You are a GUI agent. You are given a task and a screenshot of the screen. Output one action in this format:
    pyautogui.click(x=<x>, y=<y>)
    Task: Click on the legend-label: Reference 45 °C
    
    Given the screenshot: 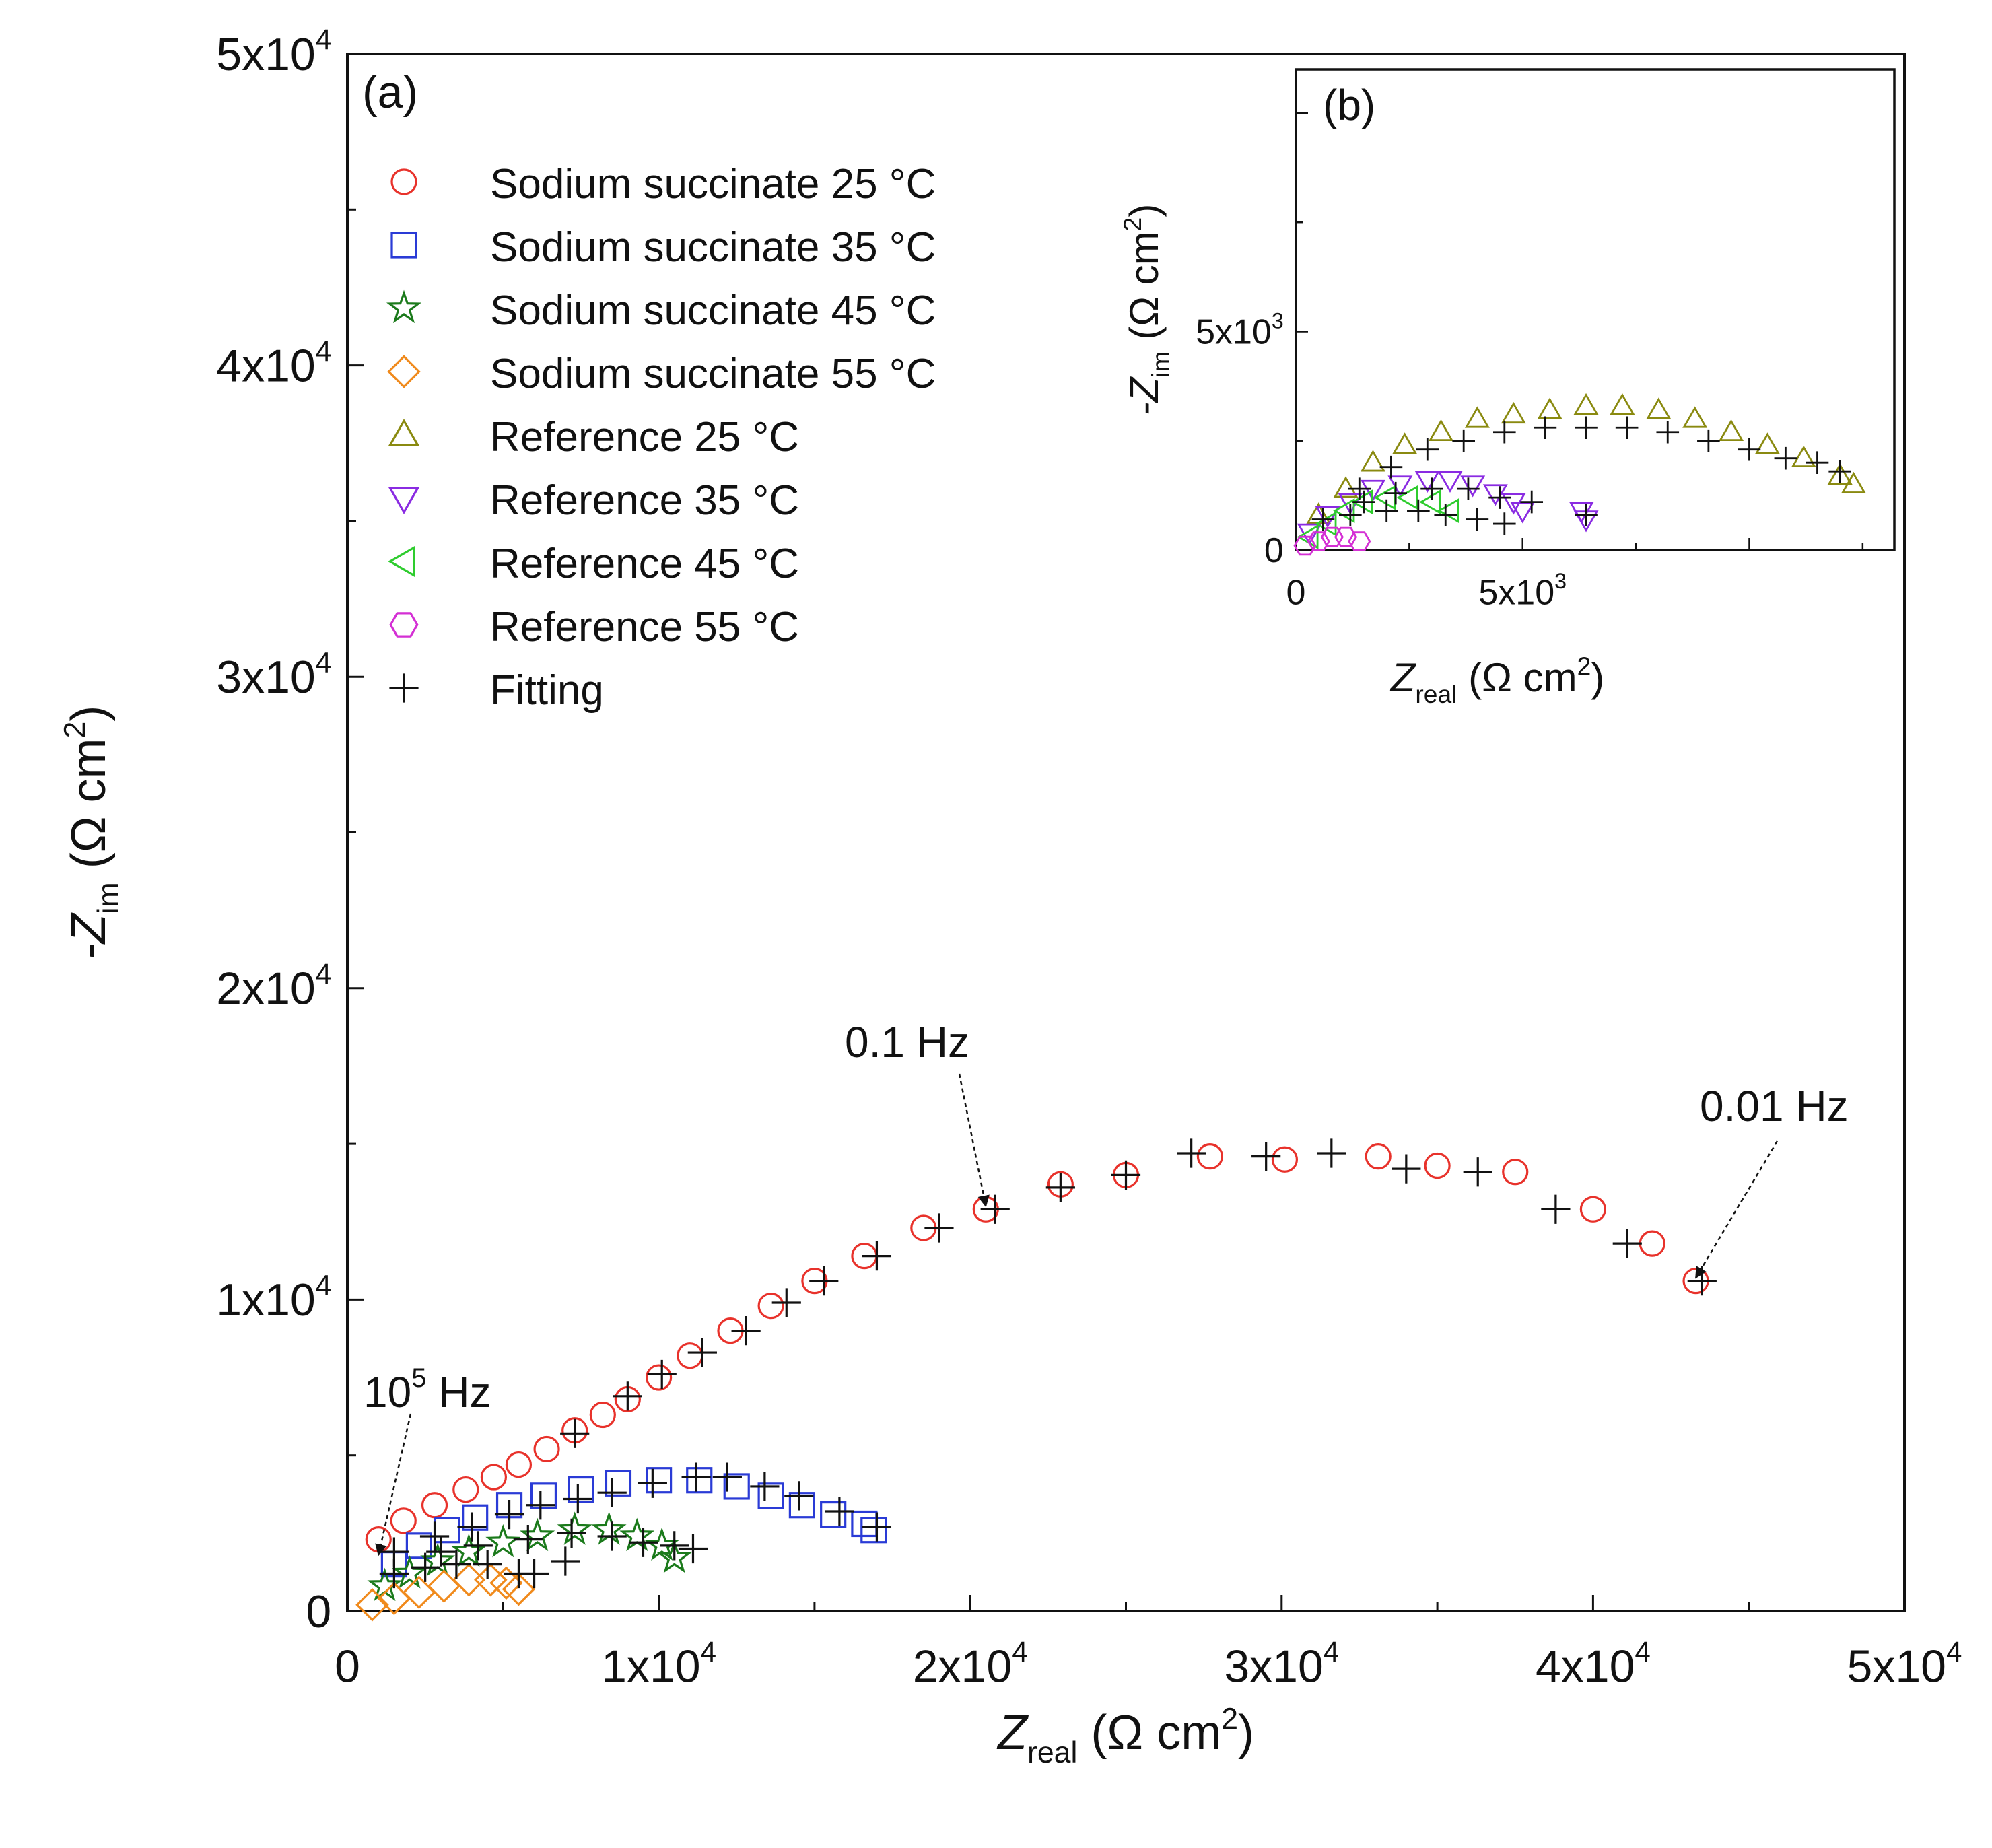 What is the action you would take?
    pyautogui.click(x=645, y=564)
    